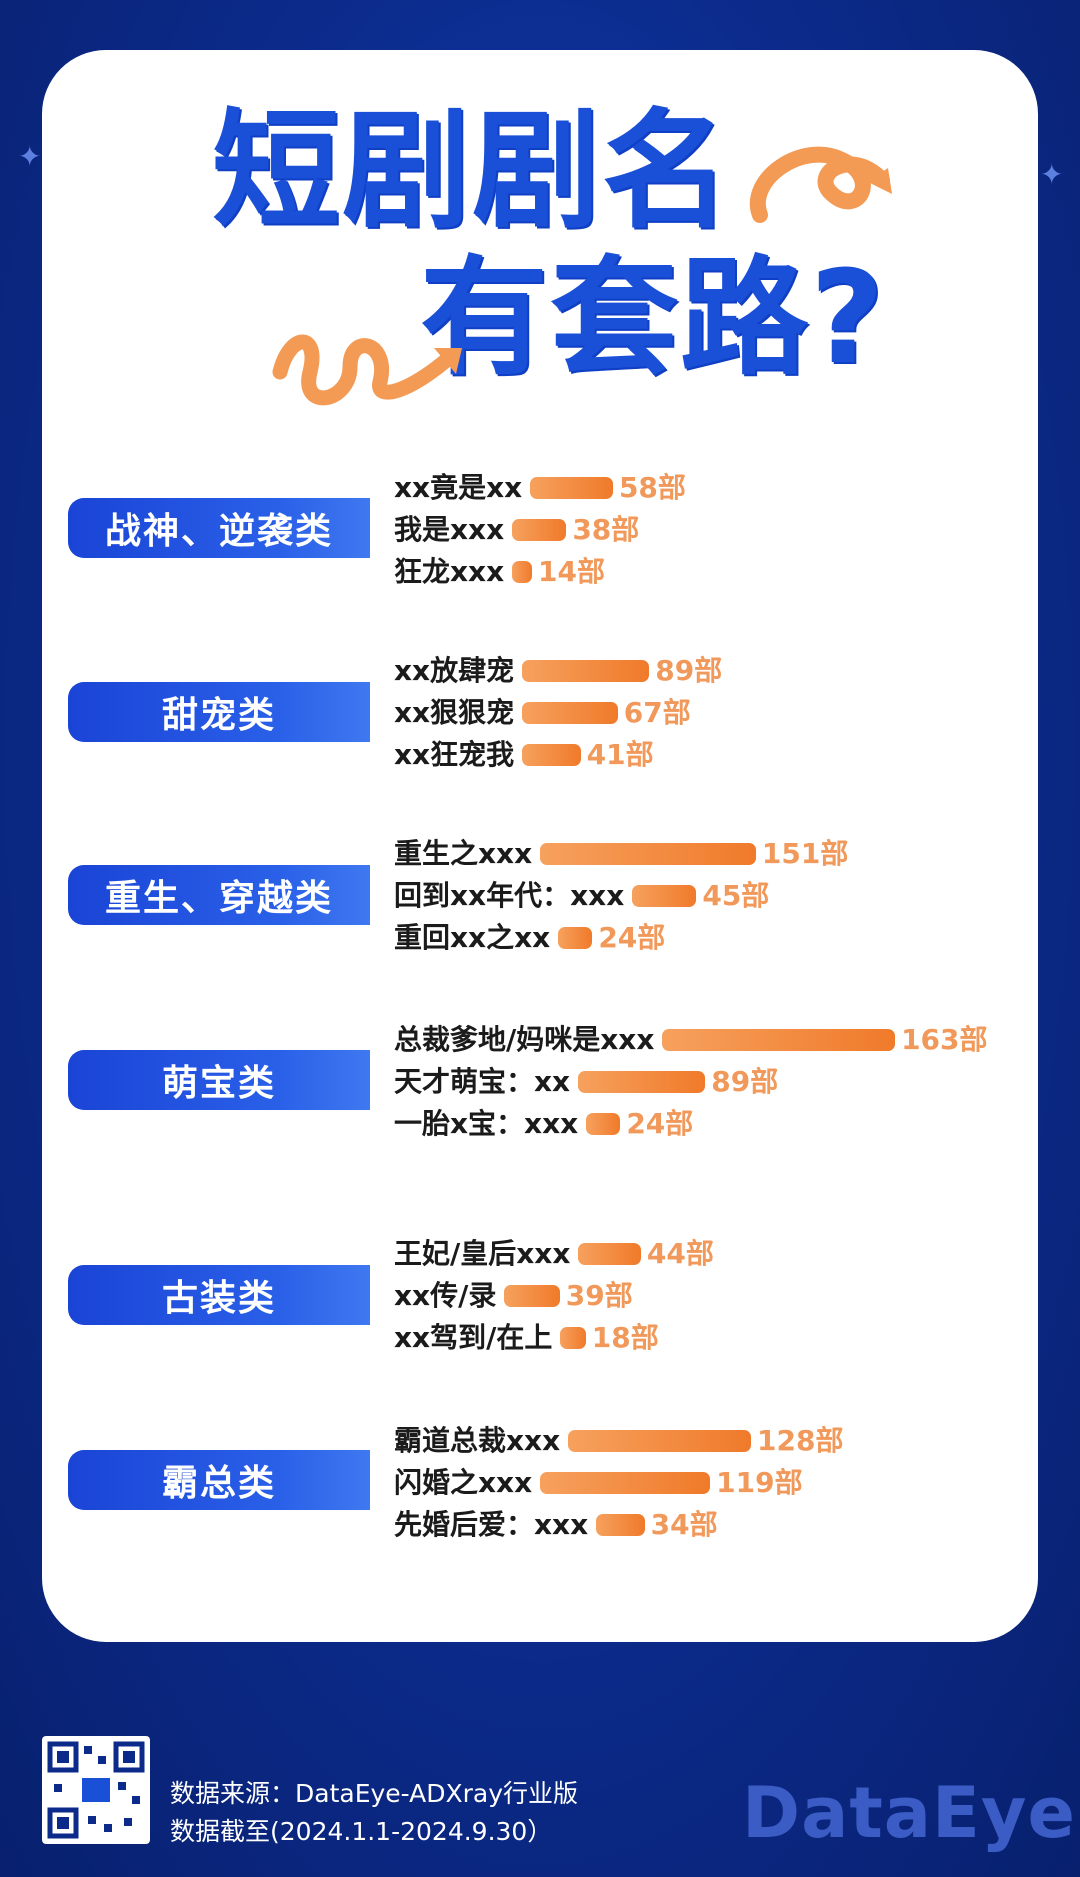  What do you see at coordinates (800, 1440) in the screenshot?
I see `value-label: 128部` at bounding box center [800, 1440].